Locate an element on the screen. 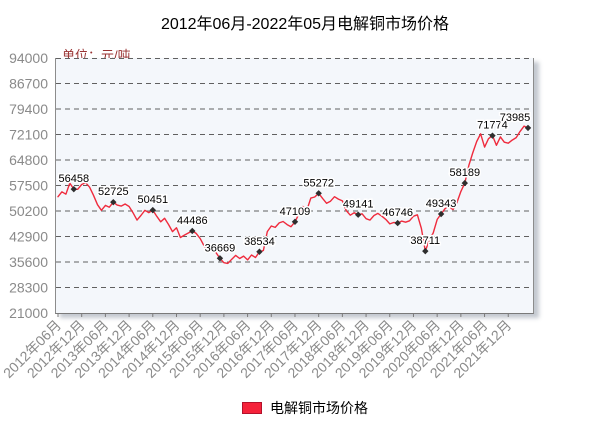 Image resolution: width=610 pixels, height=436 pixels. y-axis-label: 57500 is located at coordinates (28, 186).